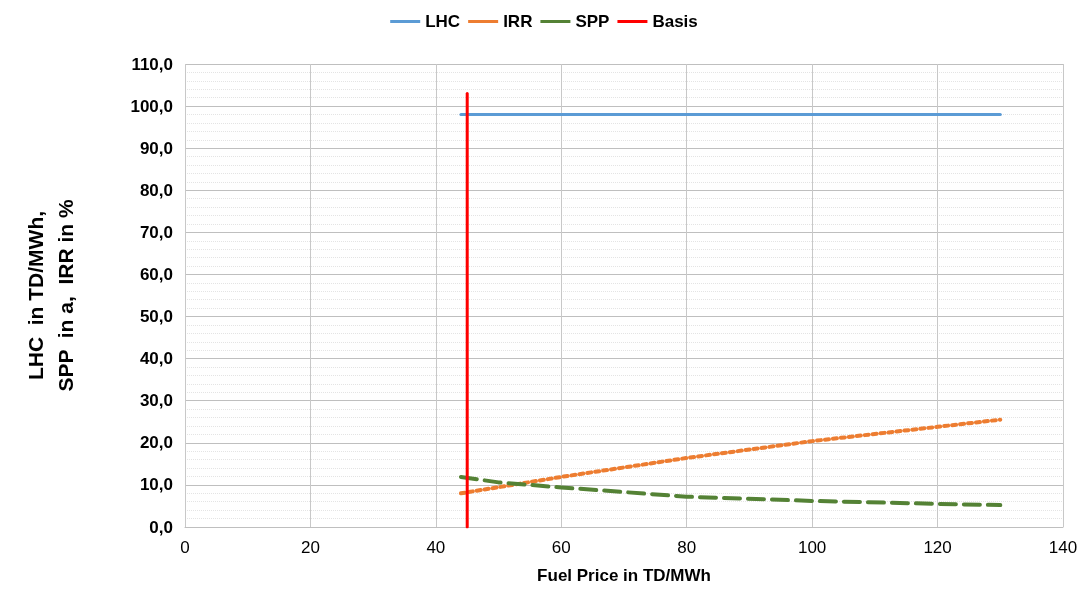 This screenshot has height=613, width=1088. I want to click on y-tick-label: 90,0, so click(156, 148).